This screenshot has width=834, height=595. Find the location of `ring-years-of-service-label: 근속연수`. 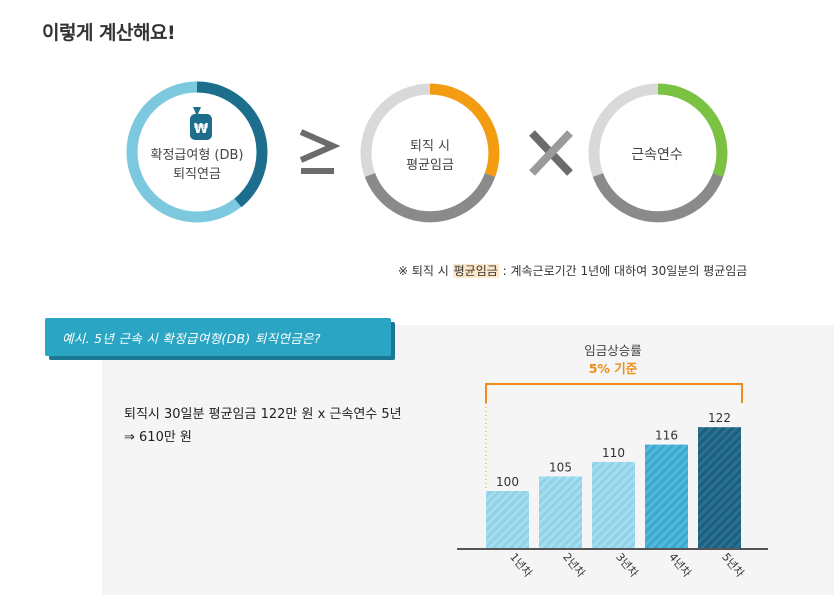

ring-years-of-service-label: 근속연수 is located at coordinates (657, 155).